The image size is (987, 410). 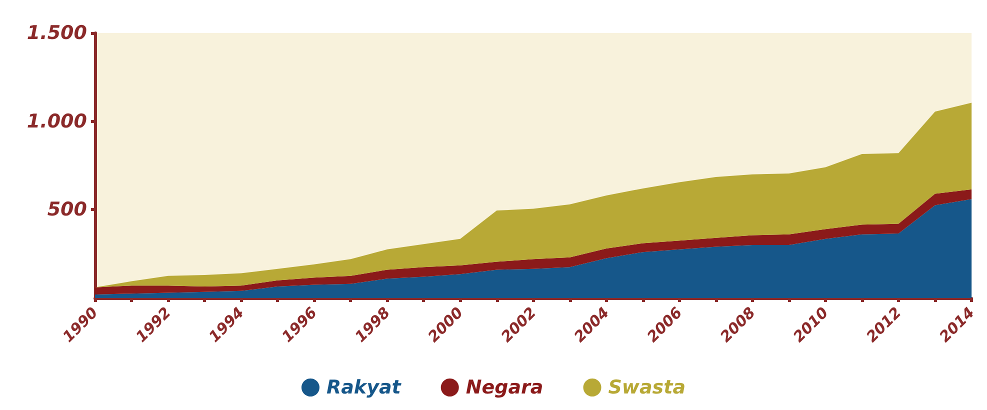 What do you see at coordinates (56, 121) in the screenshot?
I see `y-tick-label: 1.000` at bounding box center [56, 121].